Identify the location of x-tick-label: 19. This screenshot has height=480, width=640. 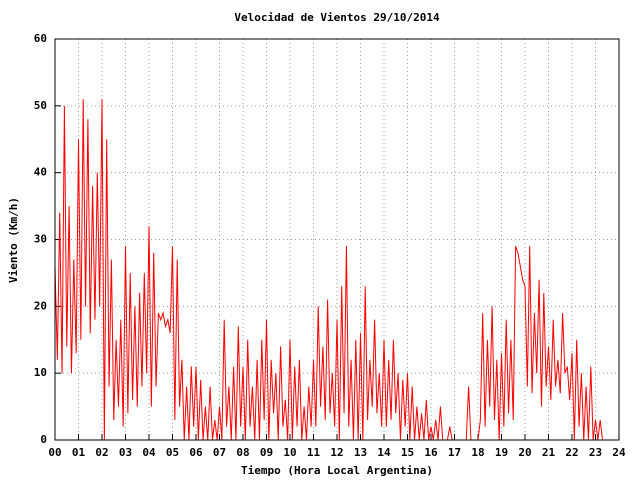
(501, 452).